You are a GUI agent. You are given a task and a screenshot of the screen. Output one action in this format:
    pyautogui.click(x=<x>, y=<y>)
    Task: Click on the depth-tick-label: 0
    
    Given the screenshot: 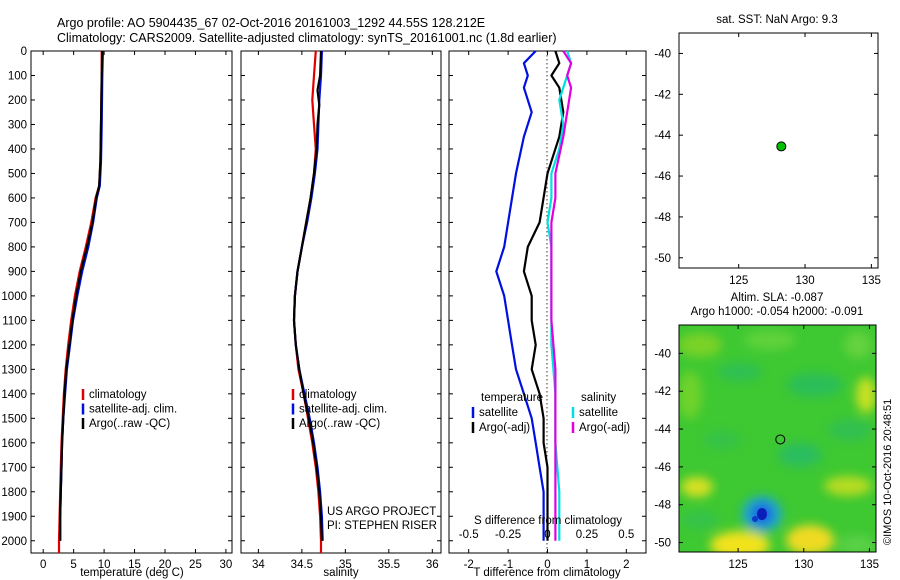 What is the action you would take?
    pyautogui.click(x=24, y=52)
    